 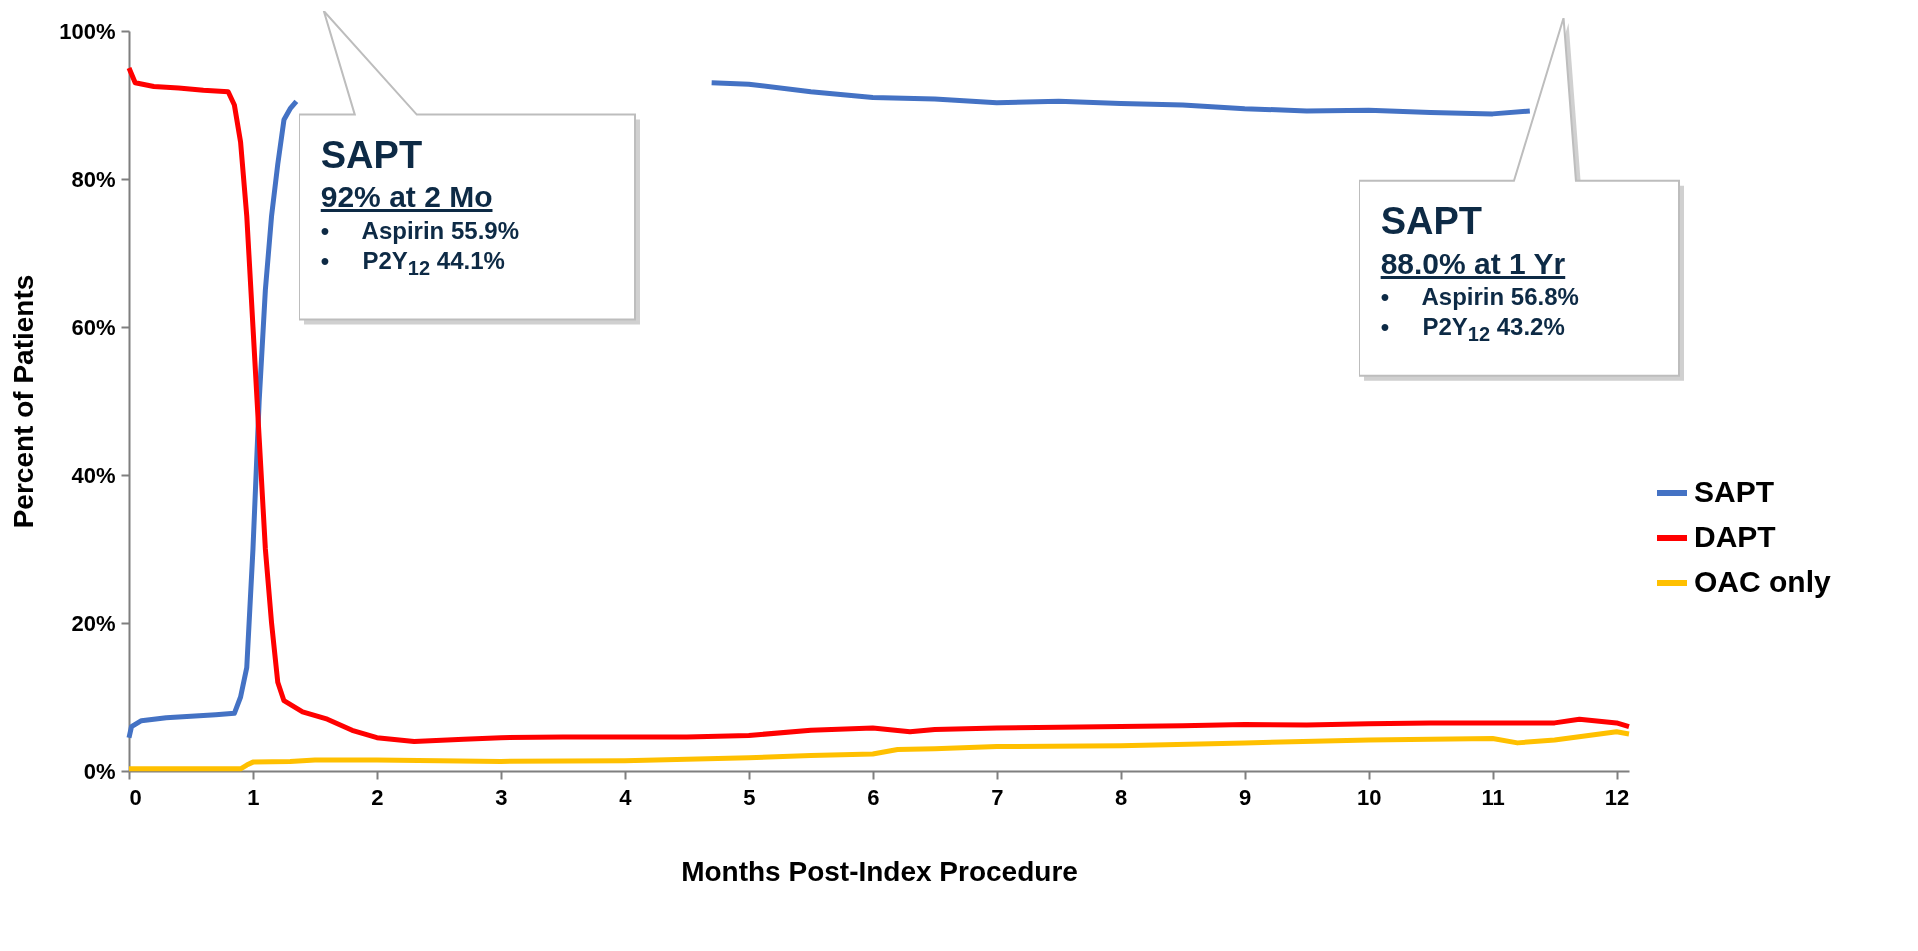 I want to click on x-tick-label: 7, so click(x=997, y=797).